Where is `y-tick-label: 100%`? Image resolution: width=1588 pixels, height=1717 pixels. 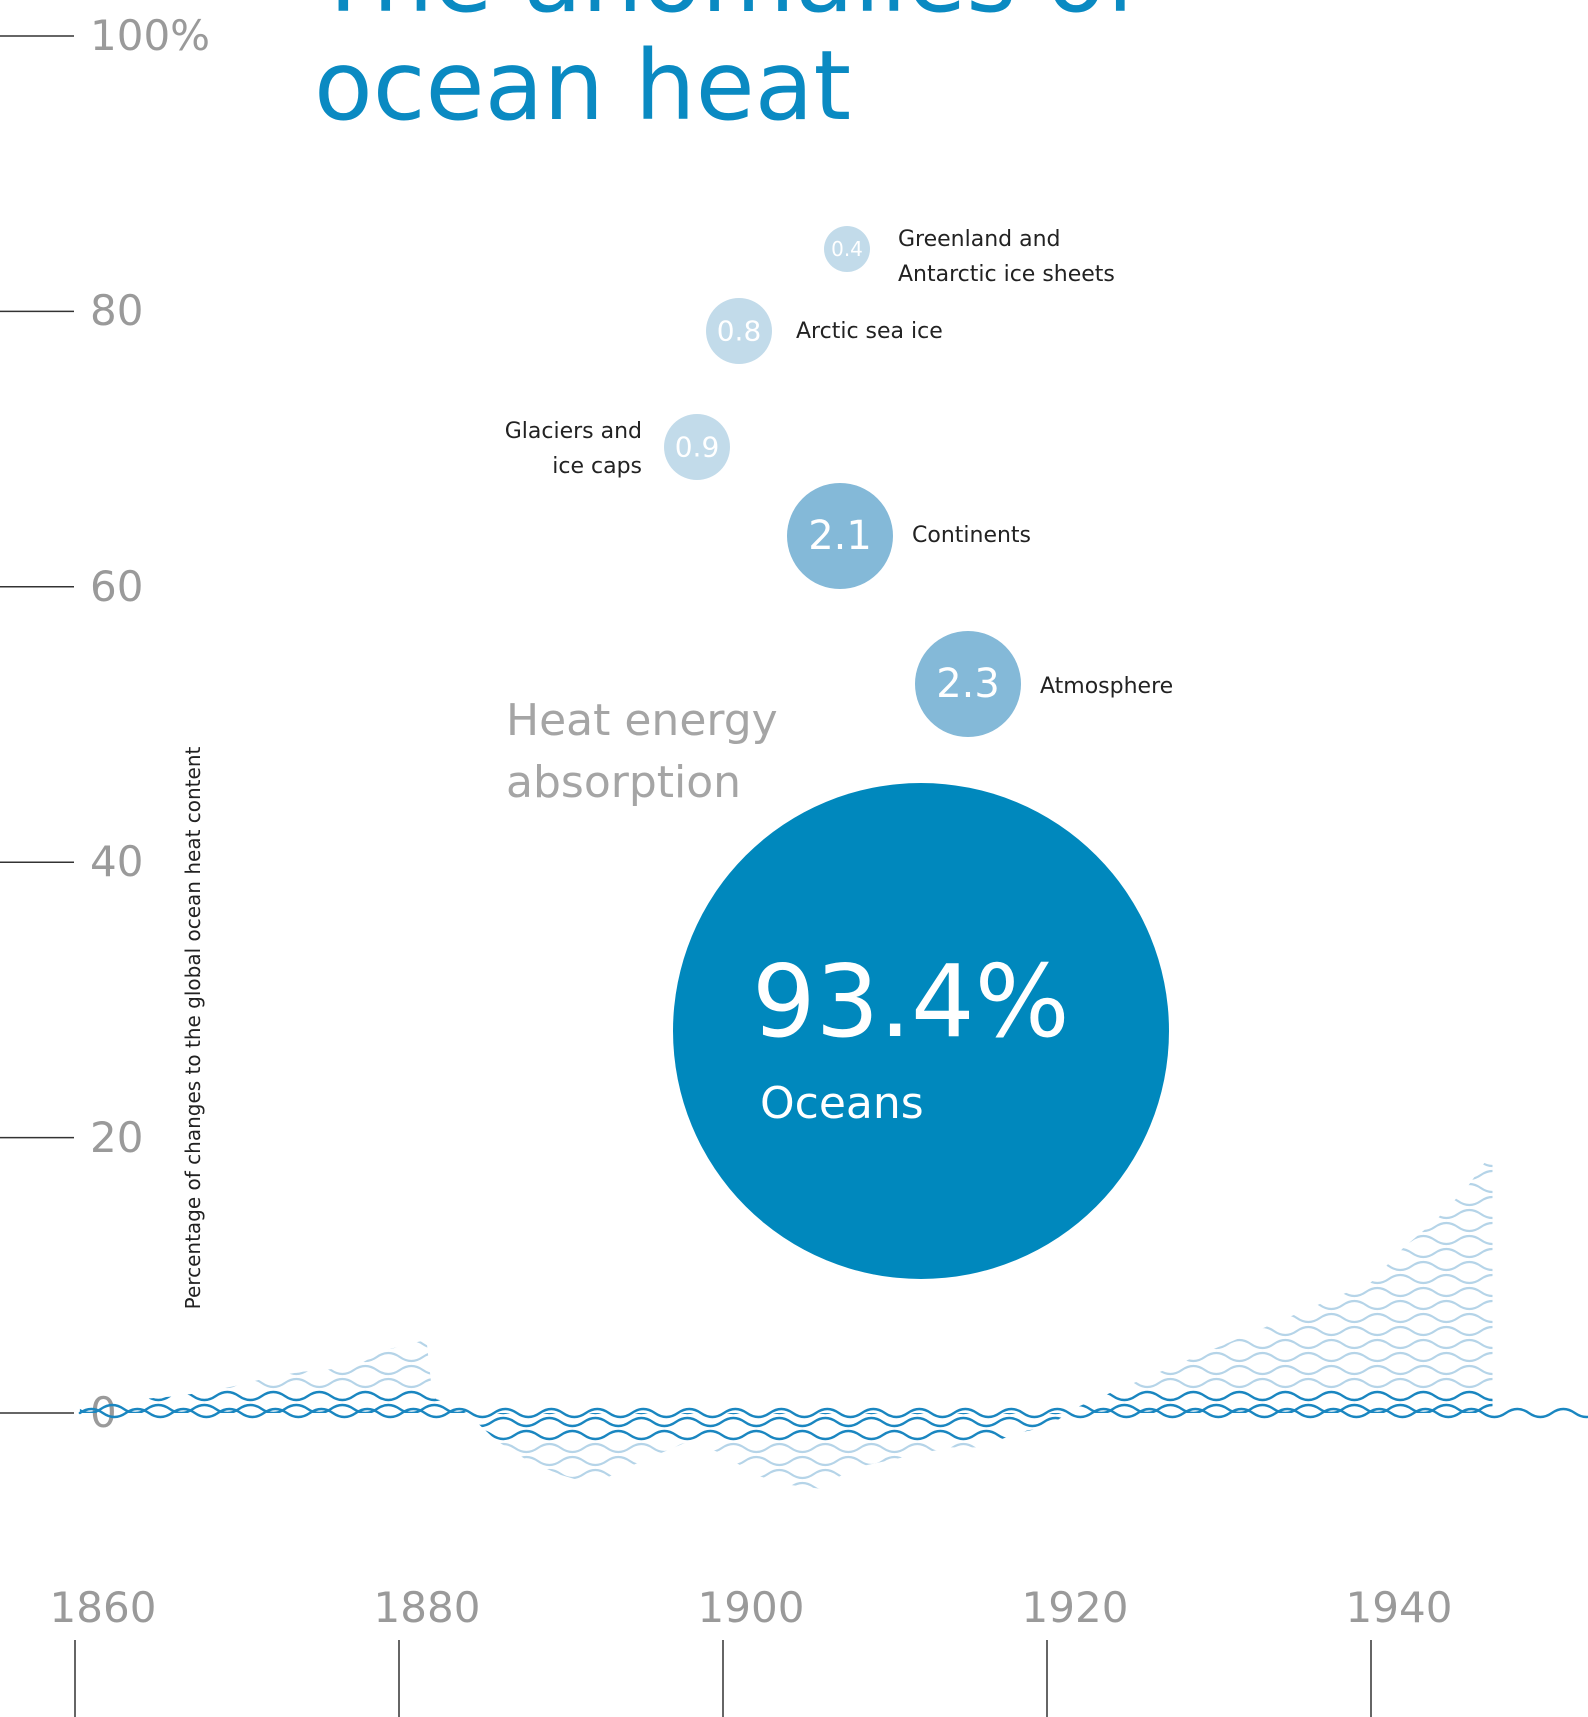
y-tick-label: 100% is located at coordinates (150, 35).